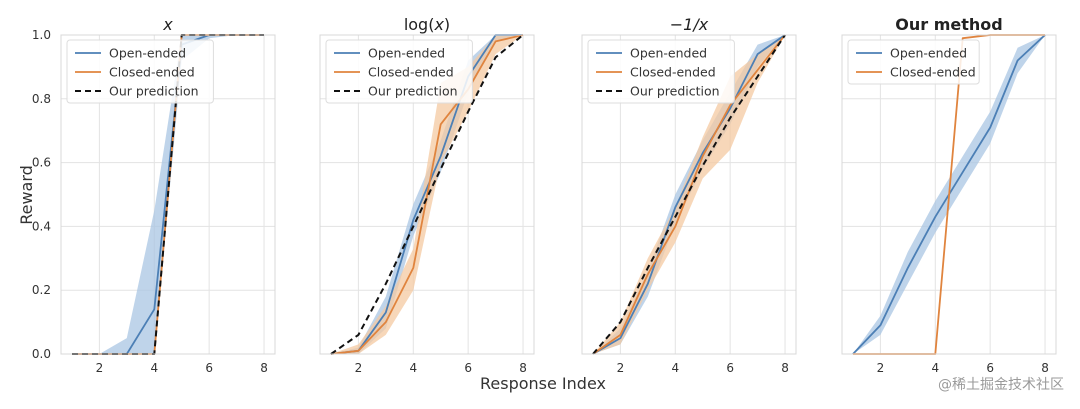 This screenshot has width=1080, height=409. What do you see at coordinates (1001, 385) in the screenshot?
I see `watermark: @稀土掘金技术社区` at bounding box center [1001, 385].